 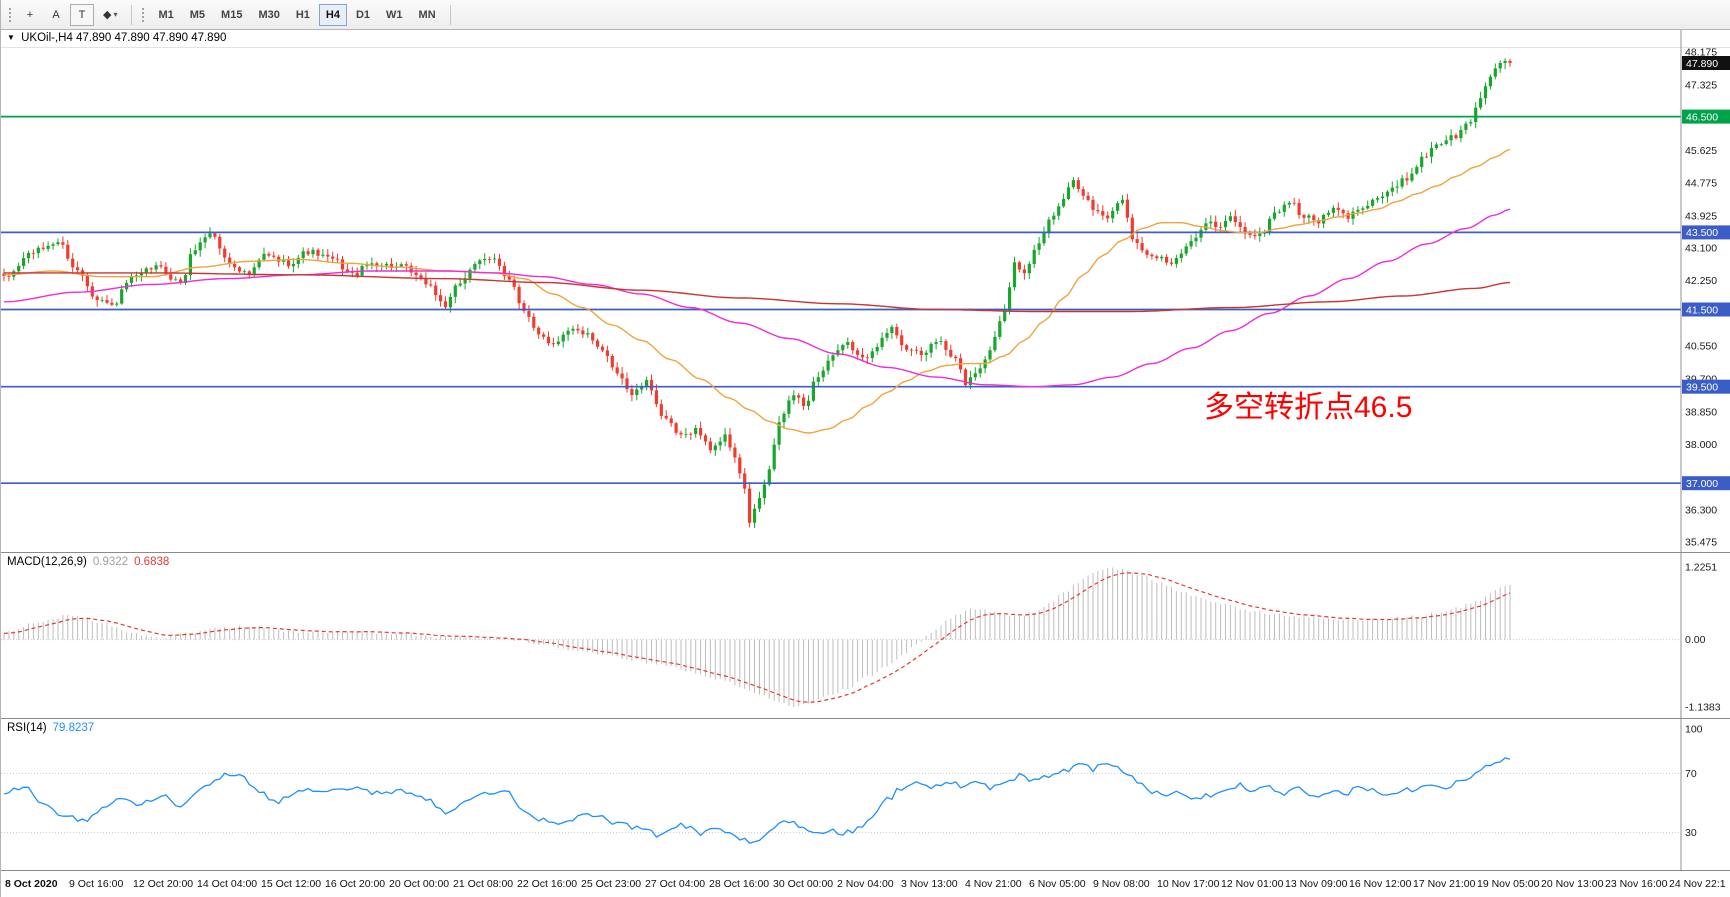 I want to click on price-badge-46.500: 46.500, so click(x=1706, y=116).